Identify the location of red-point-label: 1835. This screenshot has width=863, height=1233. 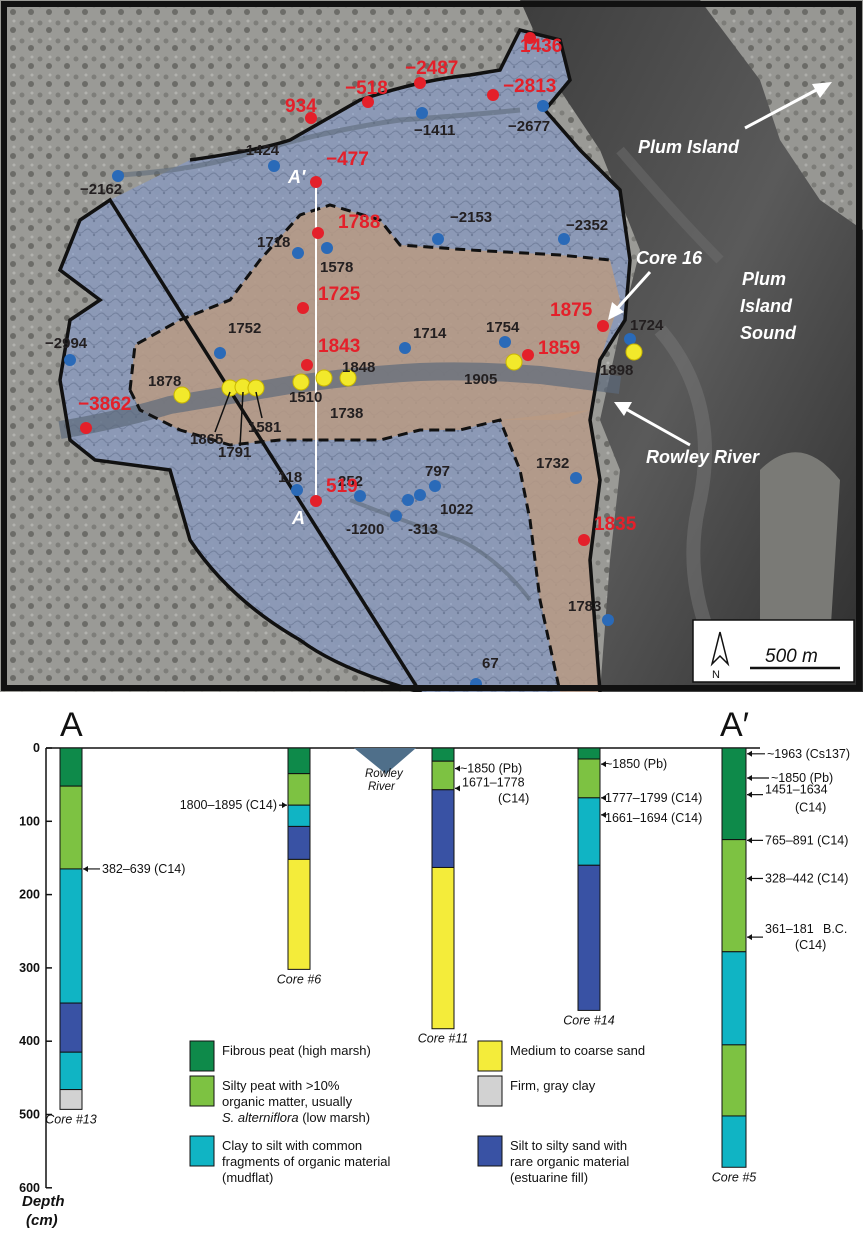
(615, 524).